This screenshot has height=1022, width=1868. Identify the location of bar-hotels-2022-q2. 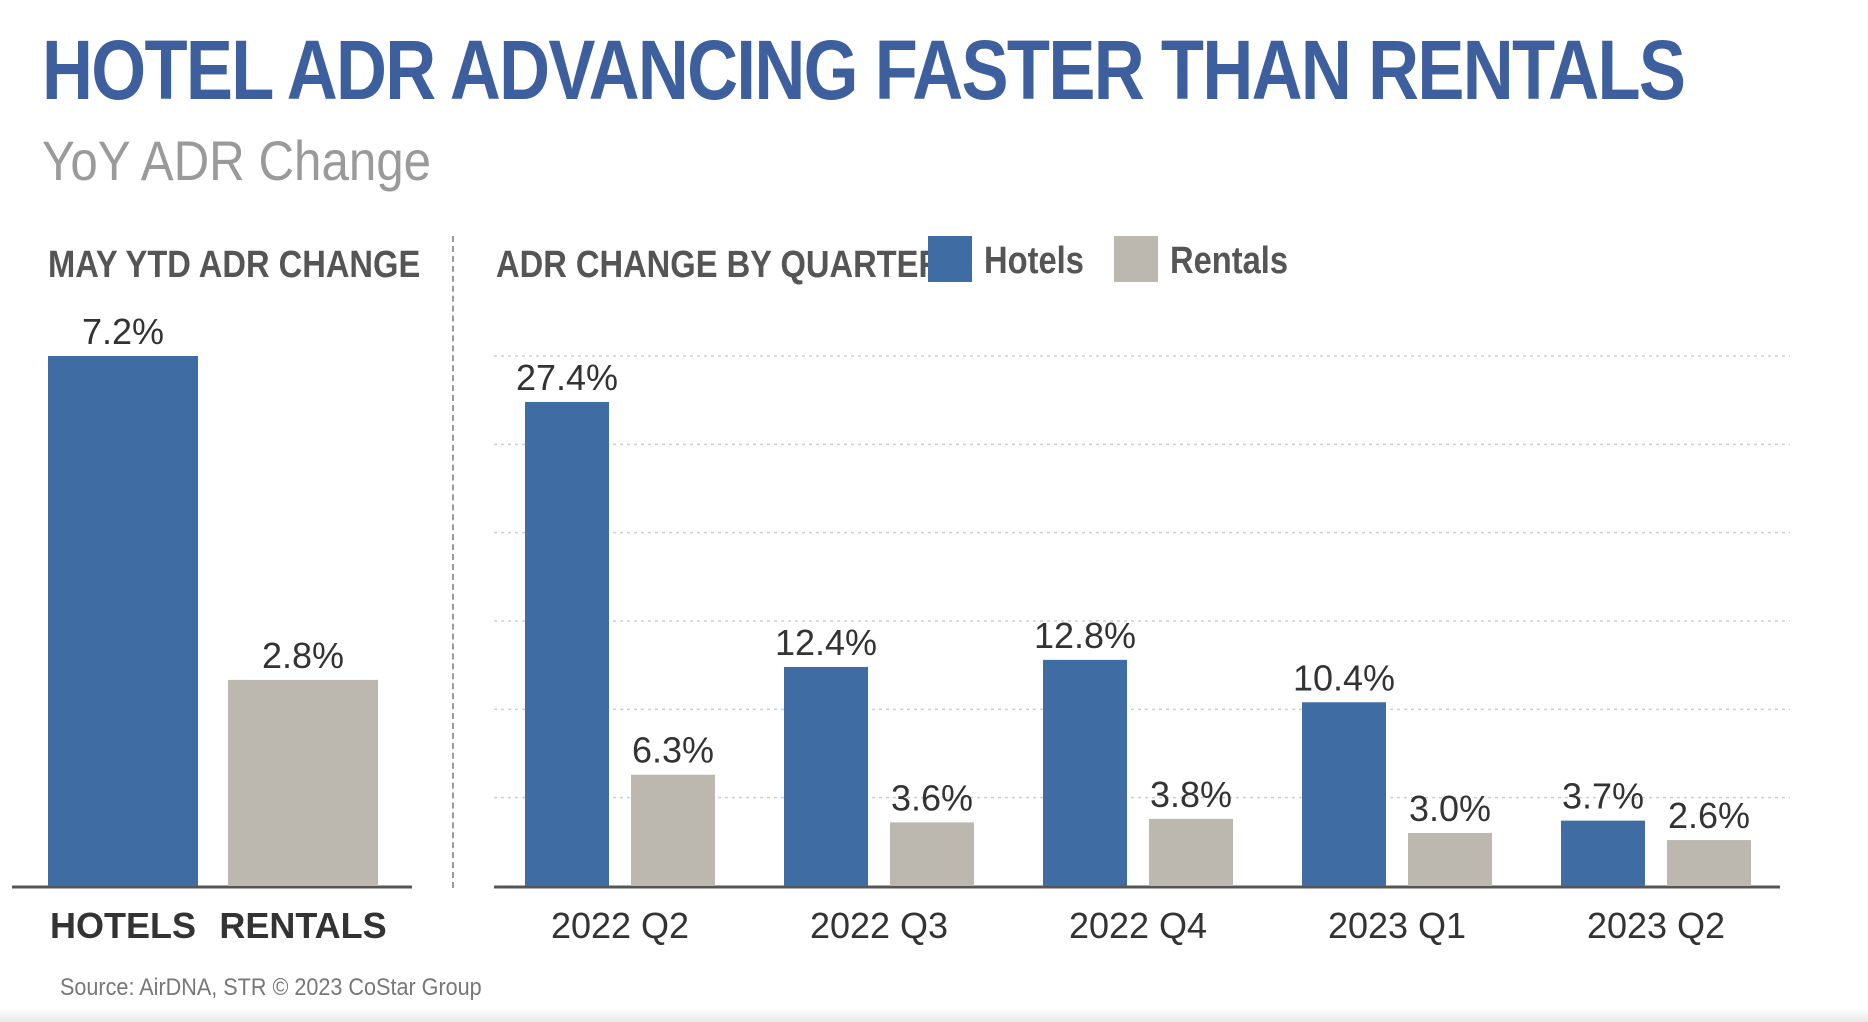
(567, 643).